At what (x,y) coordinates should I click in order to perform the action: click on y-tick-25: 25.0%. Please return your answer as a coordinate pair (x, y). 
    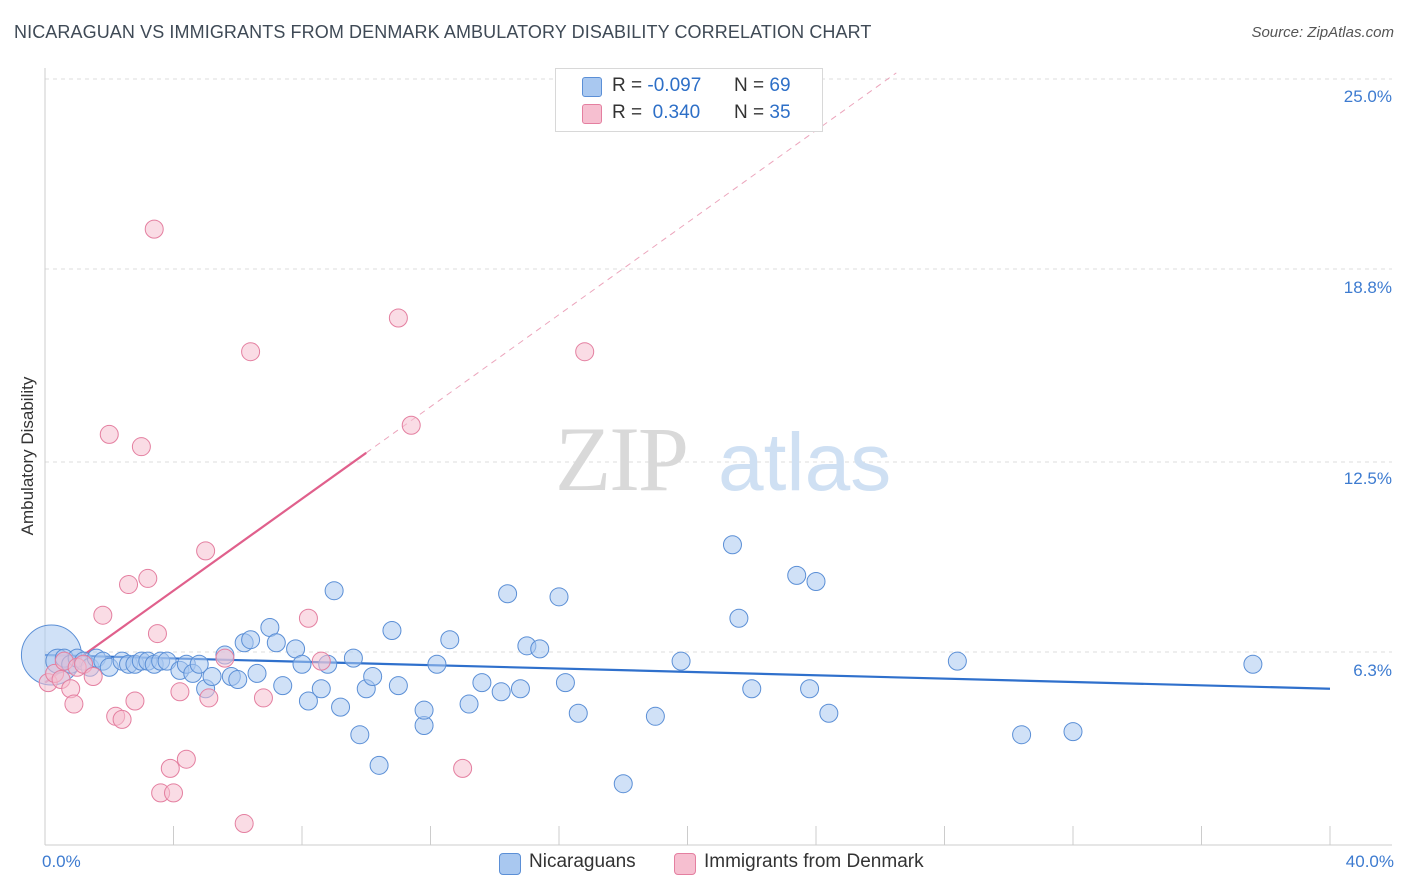
    Looking at the image, I should click on (1367, 96).